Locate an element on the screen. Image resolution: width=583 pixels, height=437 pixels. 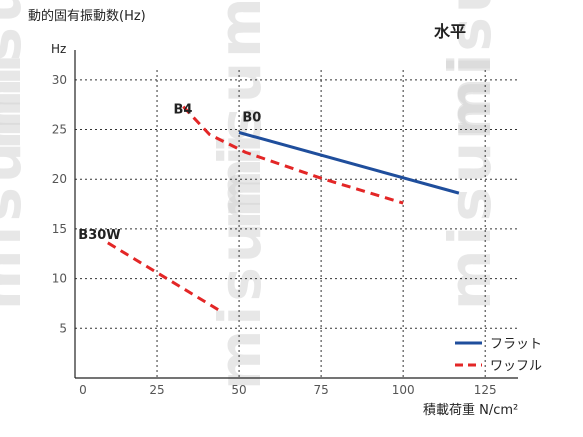
annotations: B4 B0 B30W is located at coordinates (169, 173).